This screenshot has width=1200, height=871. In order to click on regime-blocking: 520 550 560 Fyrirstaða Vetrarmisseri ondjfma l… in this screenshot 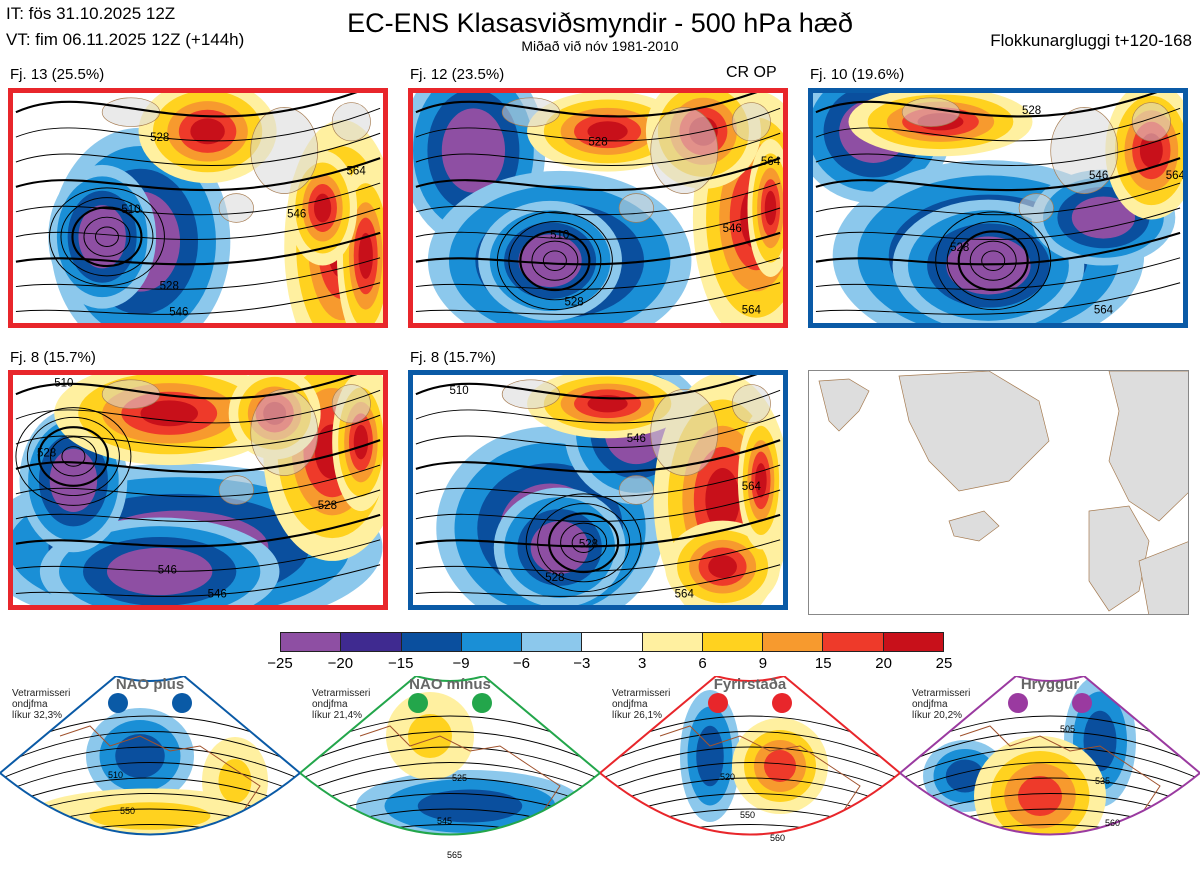, I will do `click(750, 773)`.